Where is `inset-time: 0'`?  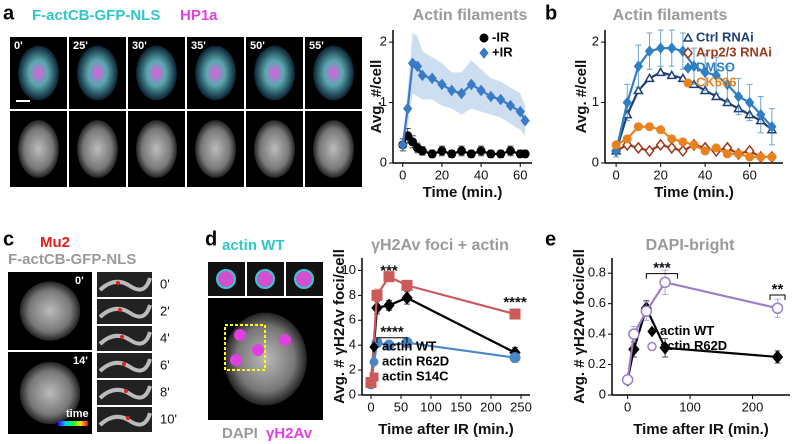
inset-time: 0' is located at coordinates (165, 283).